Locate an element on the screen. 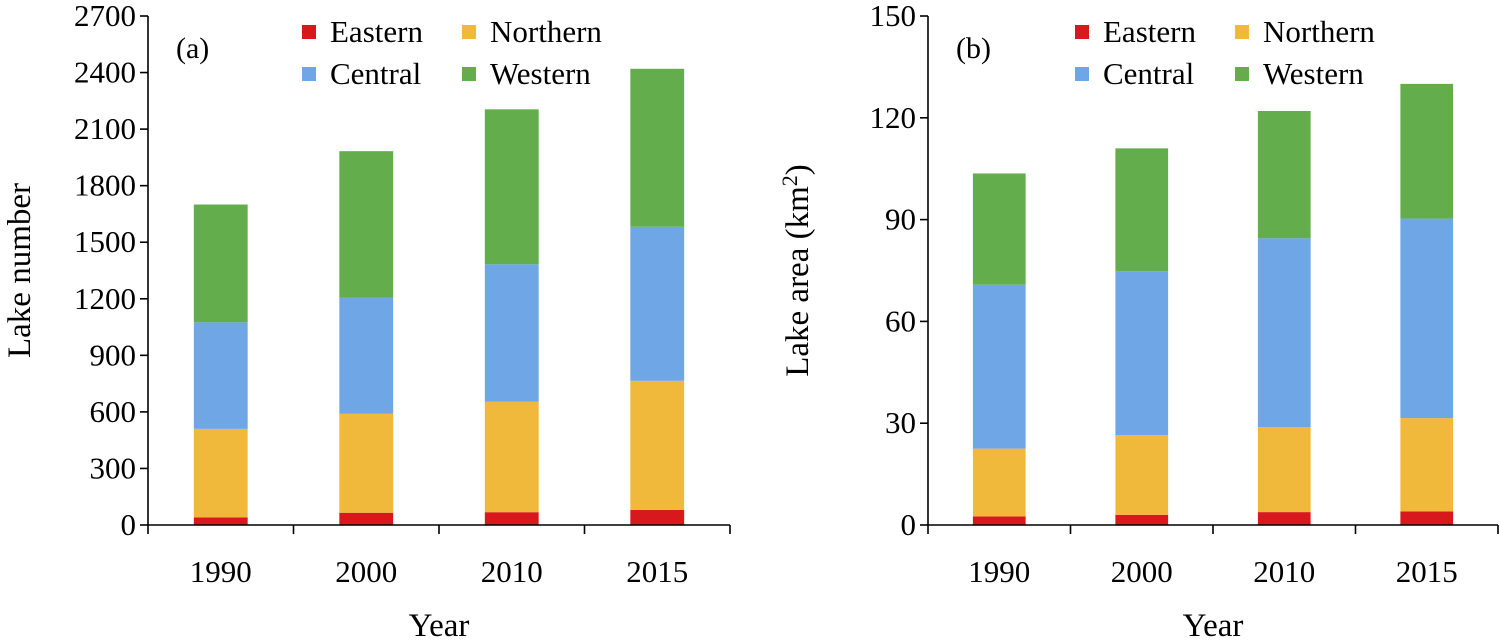 The image size is (1500, 643). y-tick-label: 60 is located at coordinates (900, 320).